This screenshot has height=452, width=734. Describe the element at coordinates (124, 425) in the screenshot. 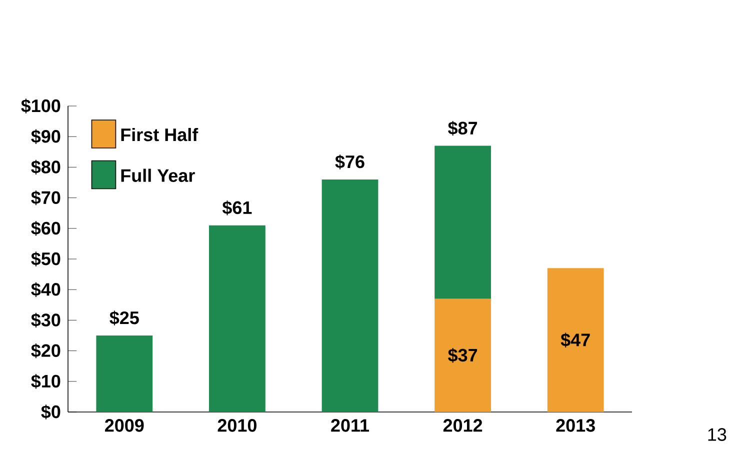

I see `x-tick-label: 2009` at that location.